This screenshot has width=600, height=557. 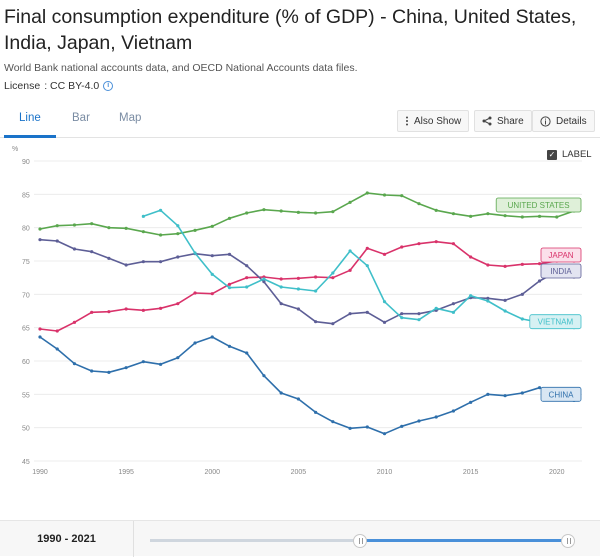 What do you see at coordinates (561, 271) in the screenshot?
I see `series-label-box` at bounding box center [561, 271].